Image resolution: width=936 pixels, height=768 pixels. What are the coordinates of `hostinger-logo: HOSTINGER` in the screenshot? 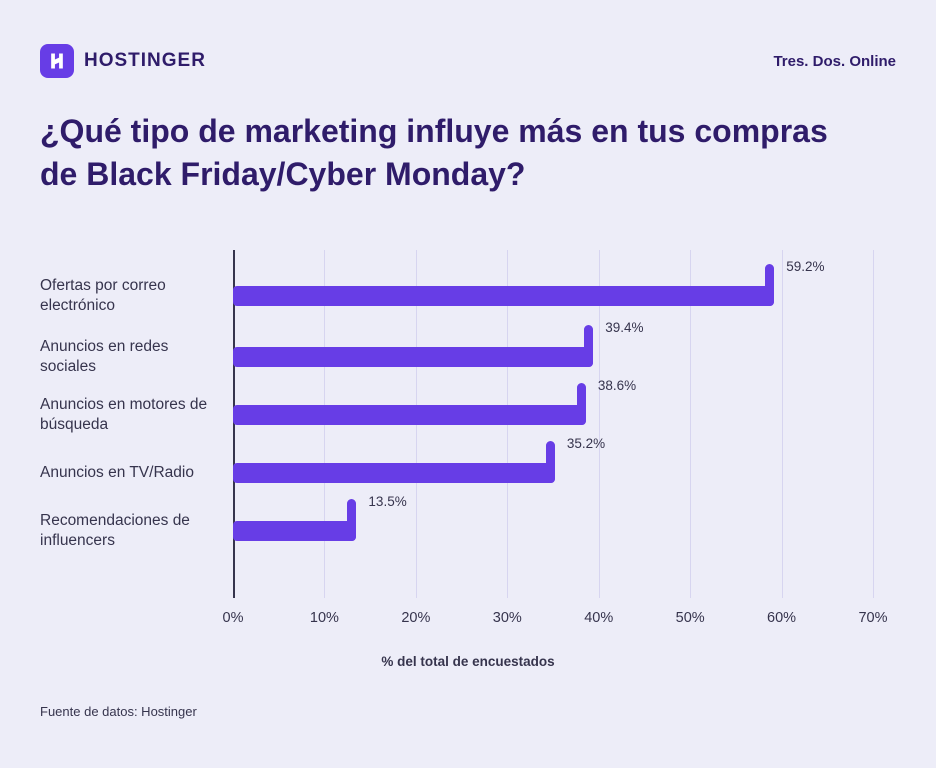 It's located at (123, 61).